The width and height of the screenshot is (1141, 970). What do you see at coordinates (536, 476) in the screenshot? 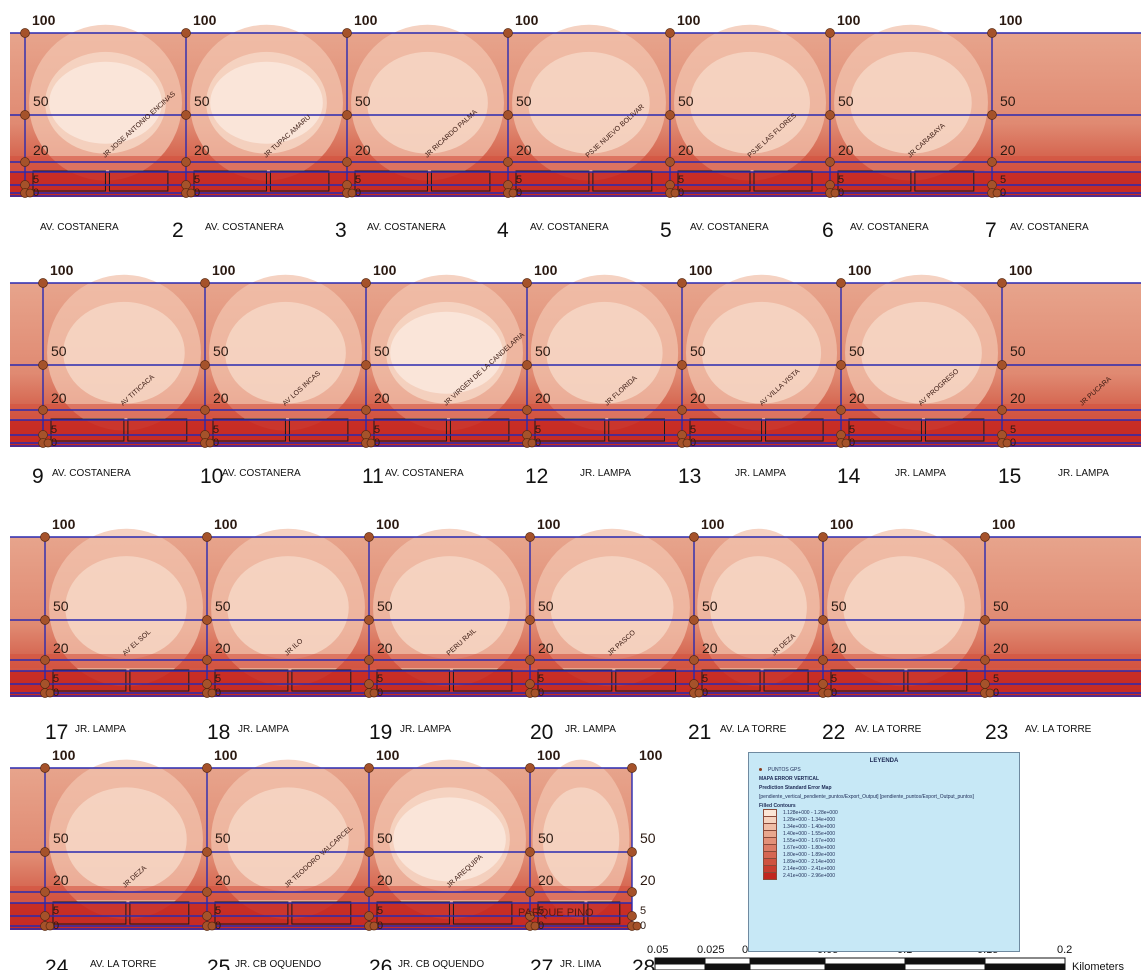
I see `segment-number: 12` at bounding box center [536, 476].